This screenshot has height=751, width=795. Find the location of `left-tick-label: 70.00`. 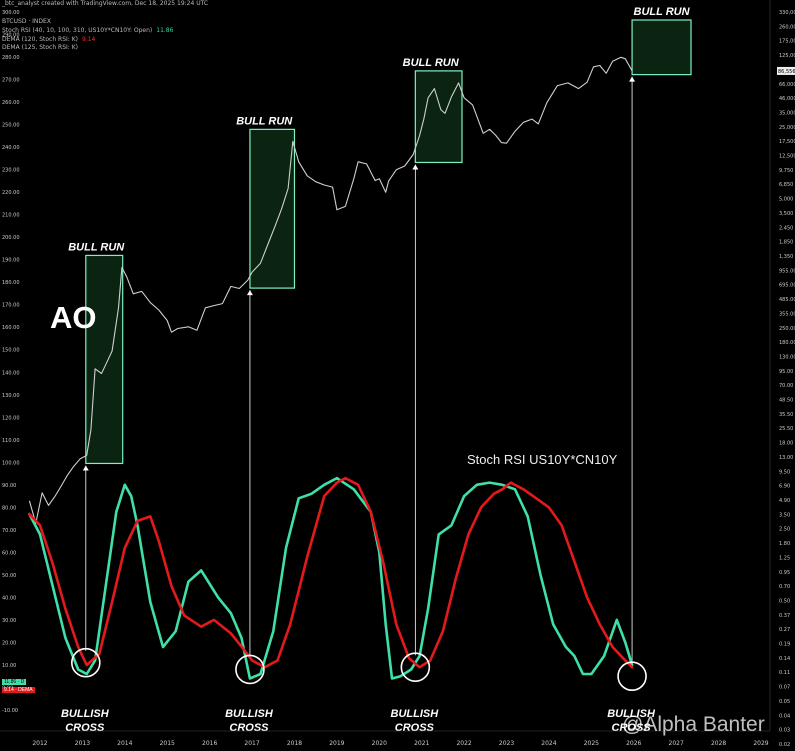

left-tick-label: 70.00 is located at coordinates (9, 531).